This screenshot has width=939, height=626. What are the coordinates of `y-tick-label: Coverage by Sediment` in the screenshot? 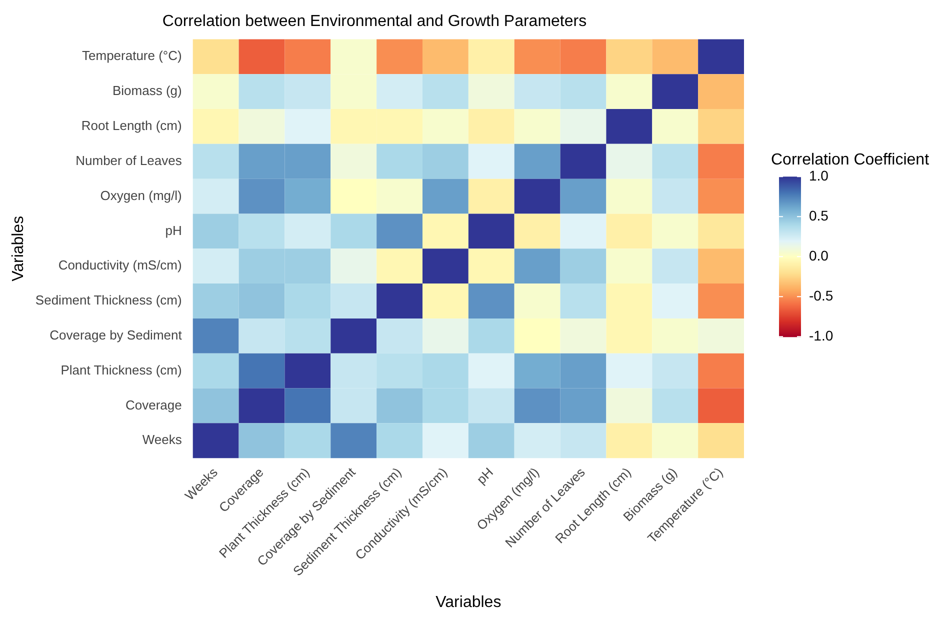 It's located at (116, 334).